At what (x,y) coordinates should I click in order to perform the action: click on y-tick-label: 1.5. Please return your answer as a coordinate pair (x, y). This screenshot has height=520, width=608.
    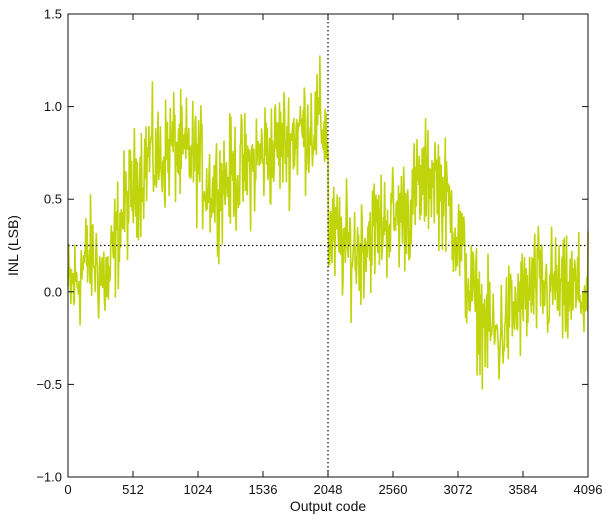
    Looking at the image, I should click on (53, 14).